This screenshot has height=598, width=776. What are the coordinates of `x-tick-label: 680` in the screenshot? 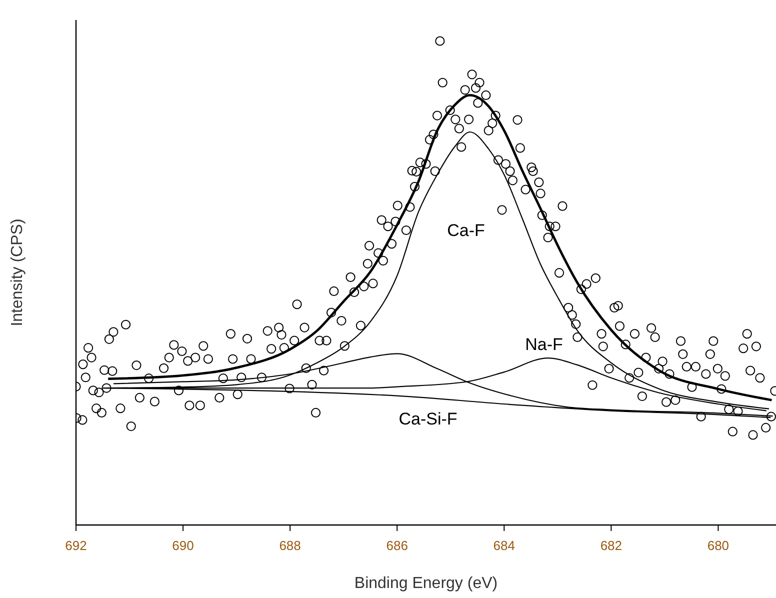 It's located at (718, 545).